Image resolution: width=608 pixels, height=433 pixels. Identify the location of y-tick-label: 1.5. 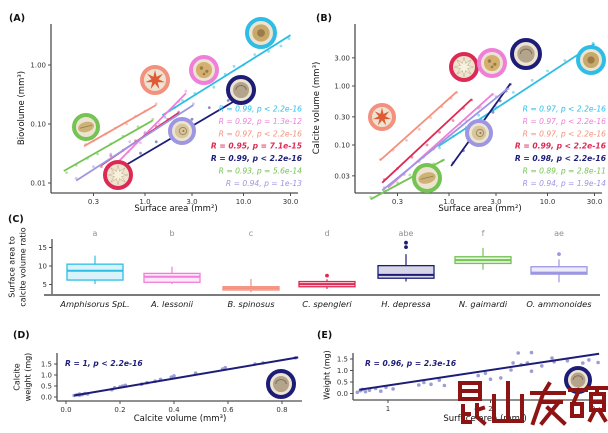
(46, 365).